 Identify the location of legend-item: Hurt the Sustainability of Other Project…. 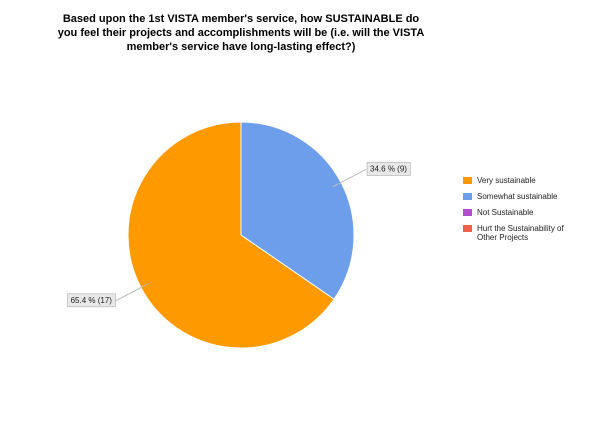
(523, 233).